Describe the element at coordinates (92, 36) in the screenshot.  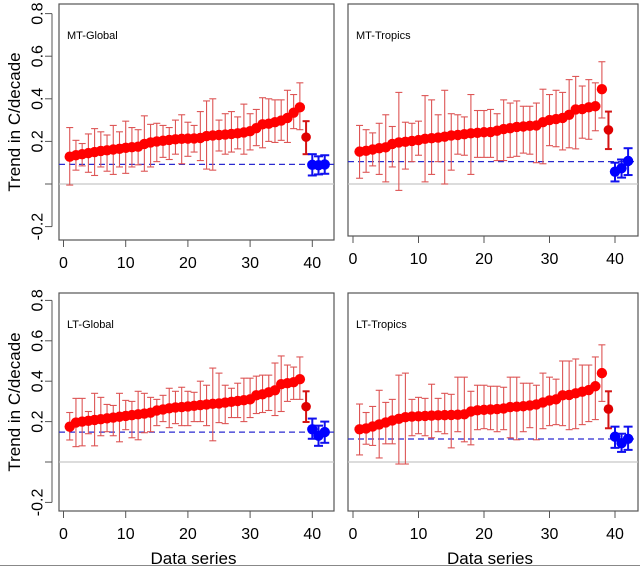
I see `panel-title: MT-Global` at that location.